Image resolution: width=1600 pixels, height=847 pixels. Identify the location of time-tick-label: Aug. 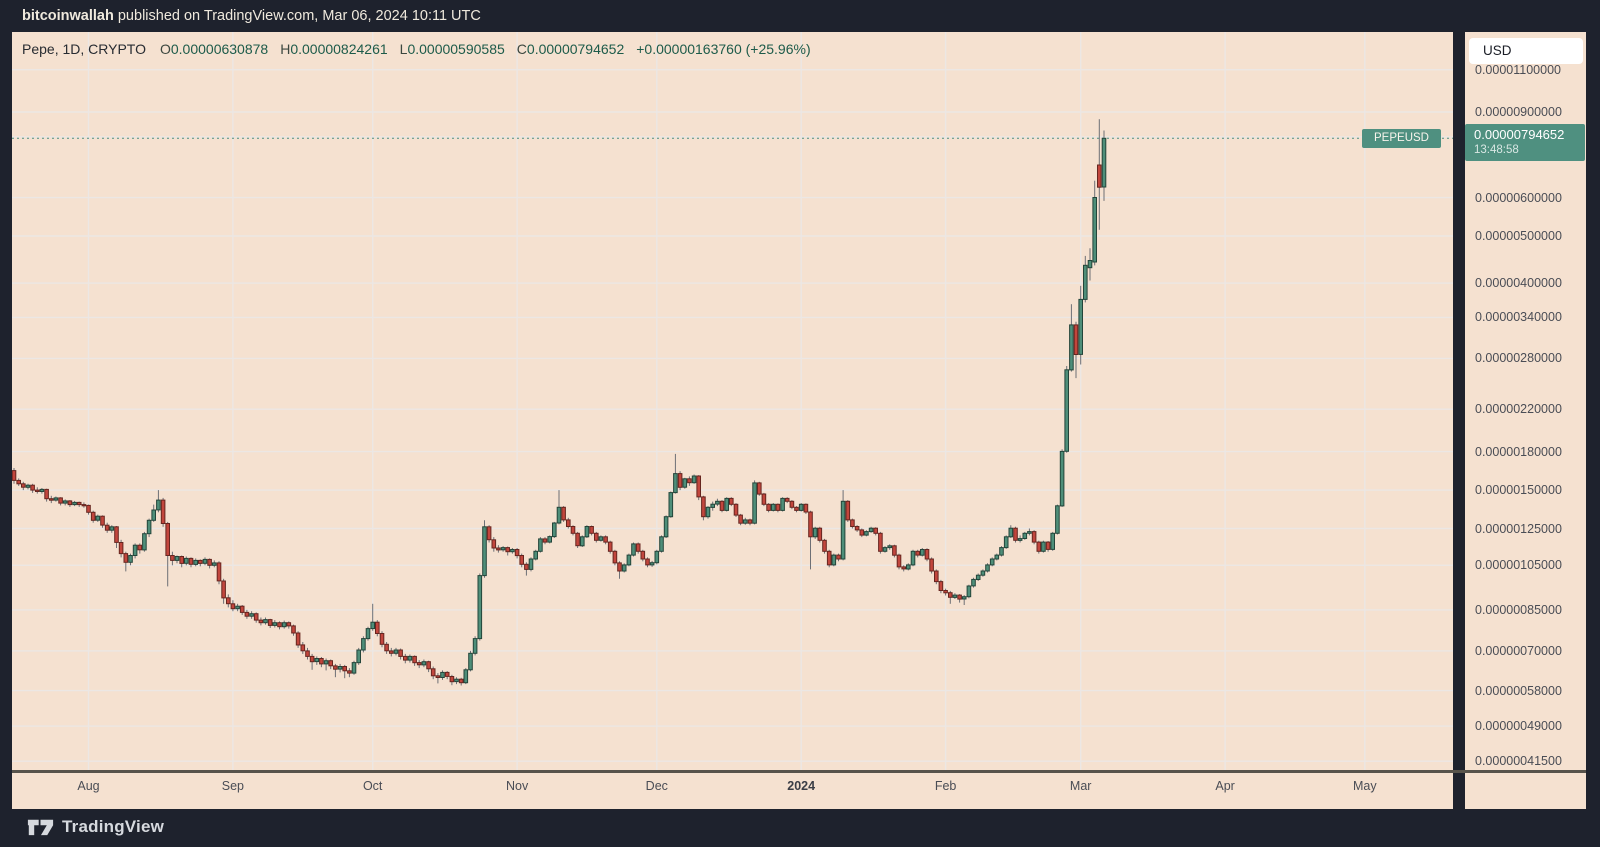
(88, 786).